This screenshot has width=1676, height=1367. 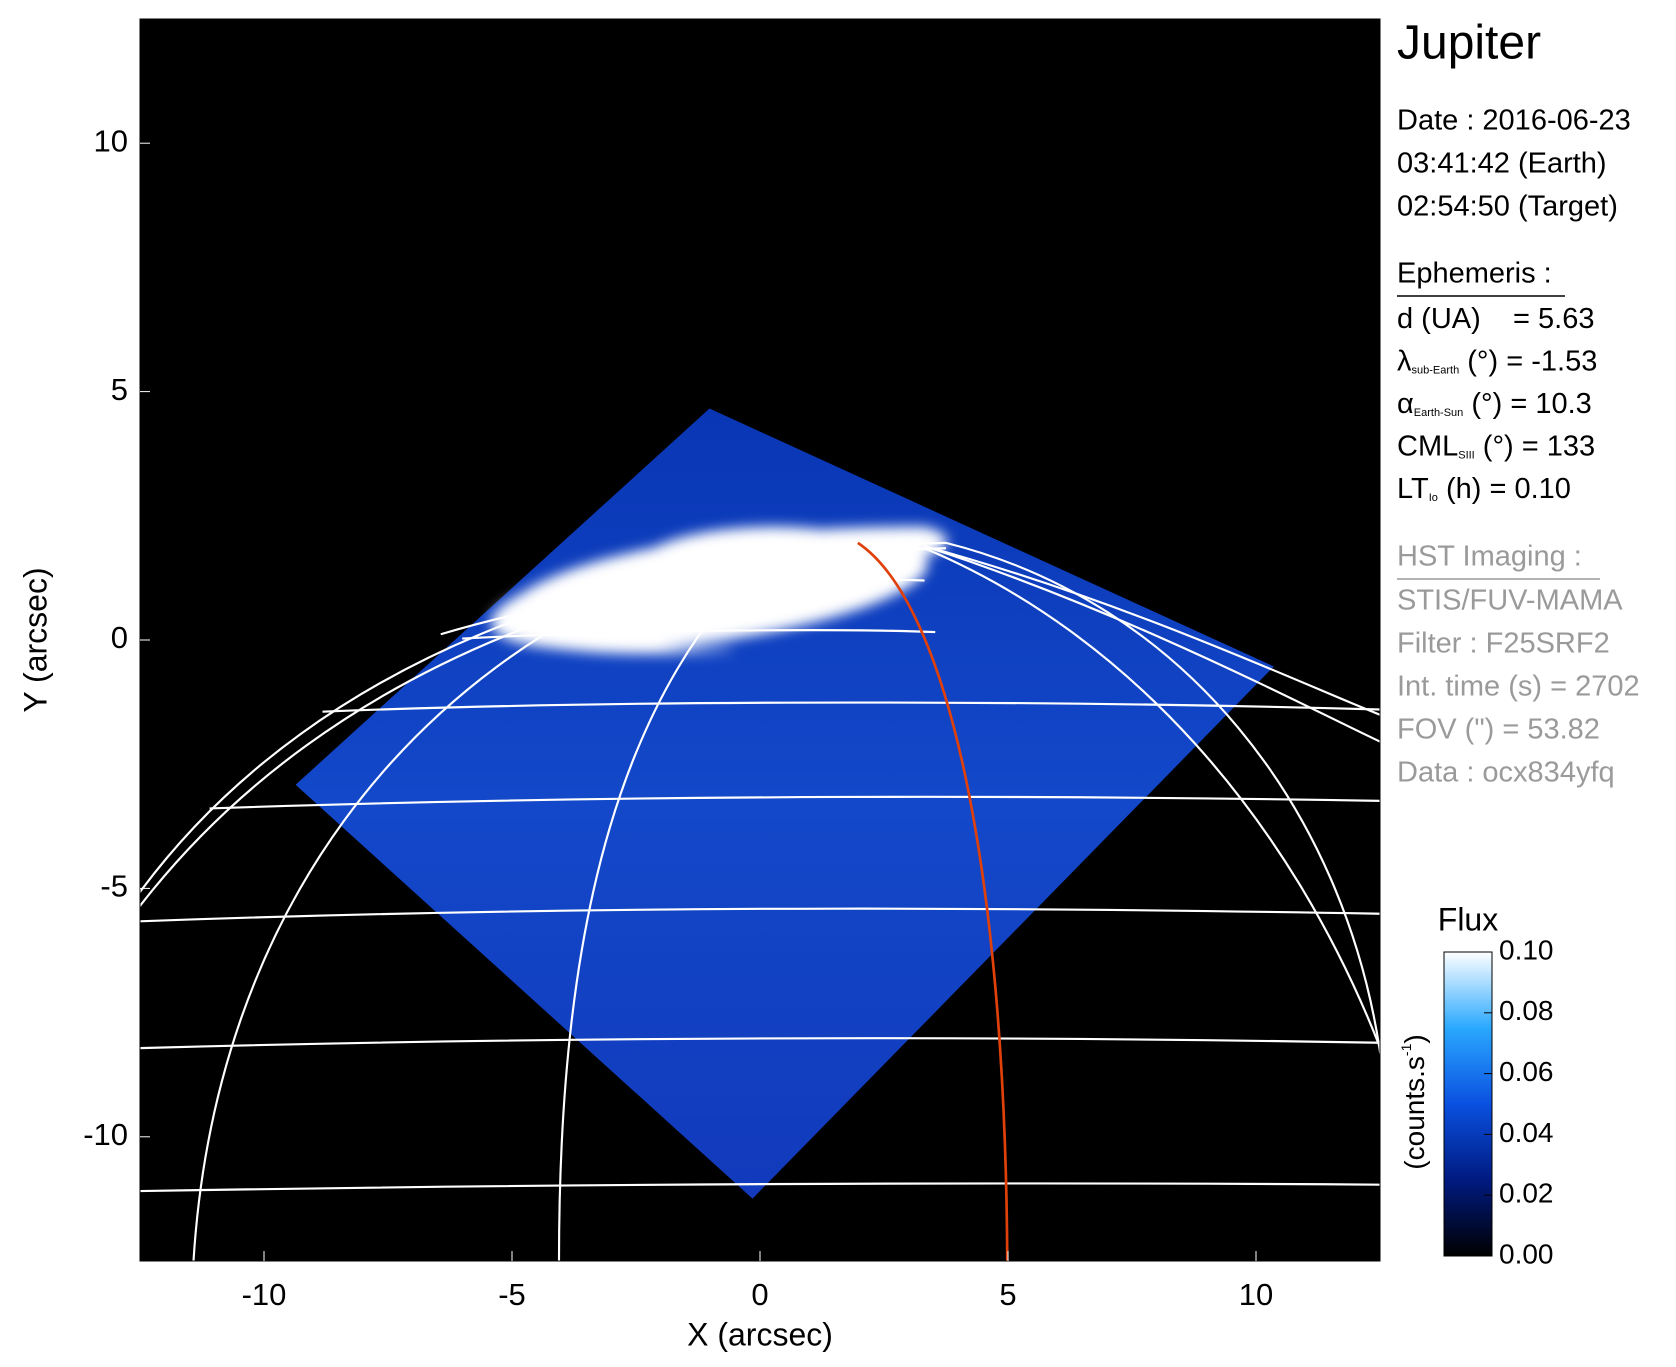 What do you see at coordinates (1474, 274) in the screenshot?
I see `ephemeris-heading: Ephemeris :` at bounding box center [1474, 274].